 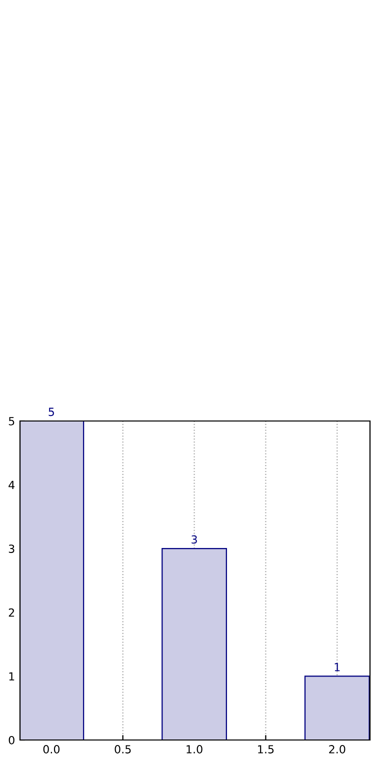 I want to click on y-tick-label: 4, so click(x=11, y=485).